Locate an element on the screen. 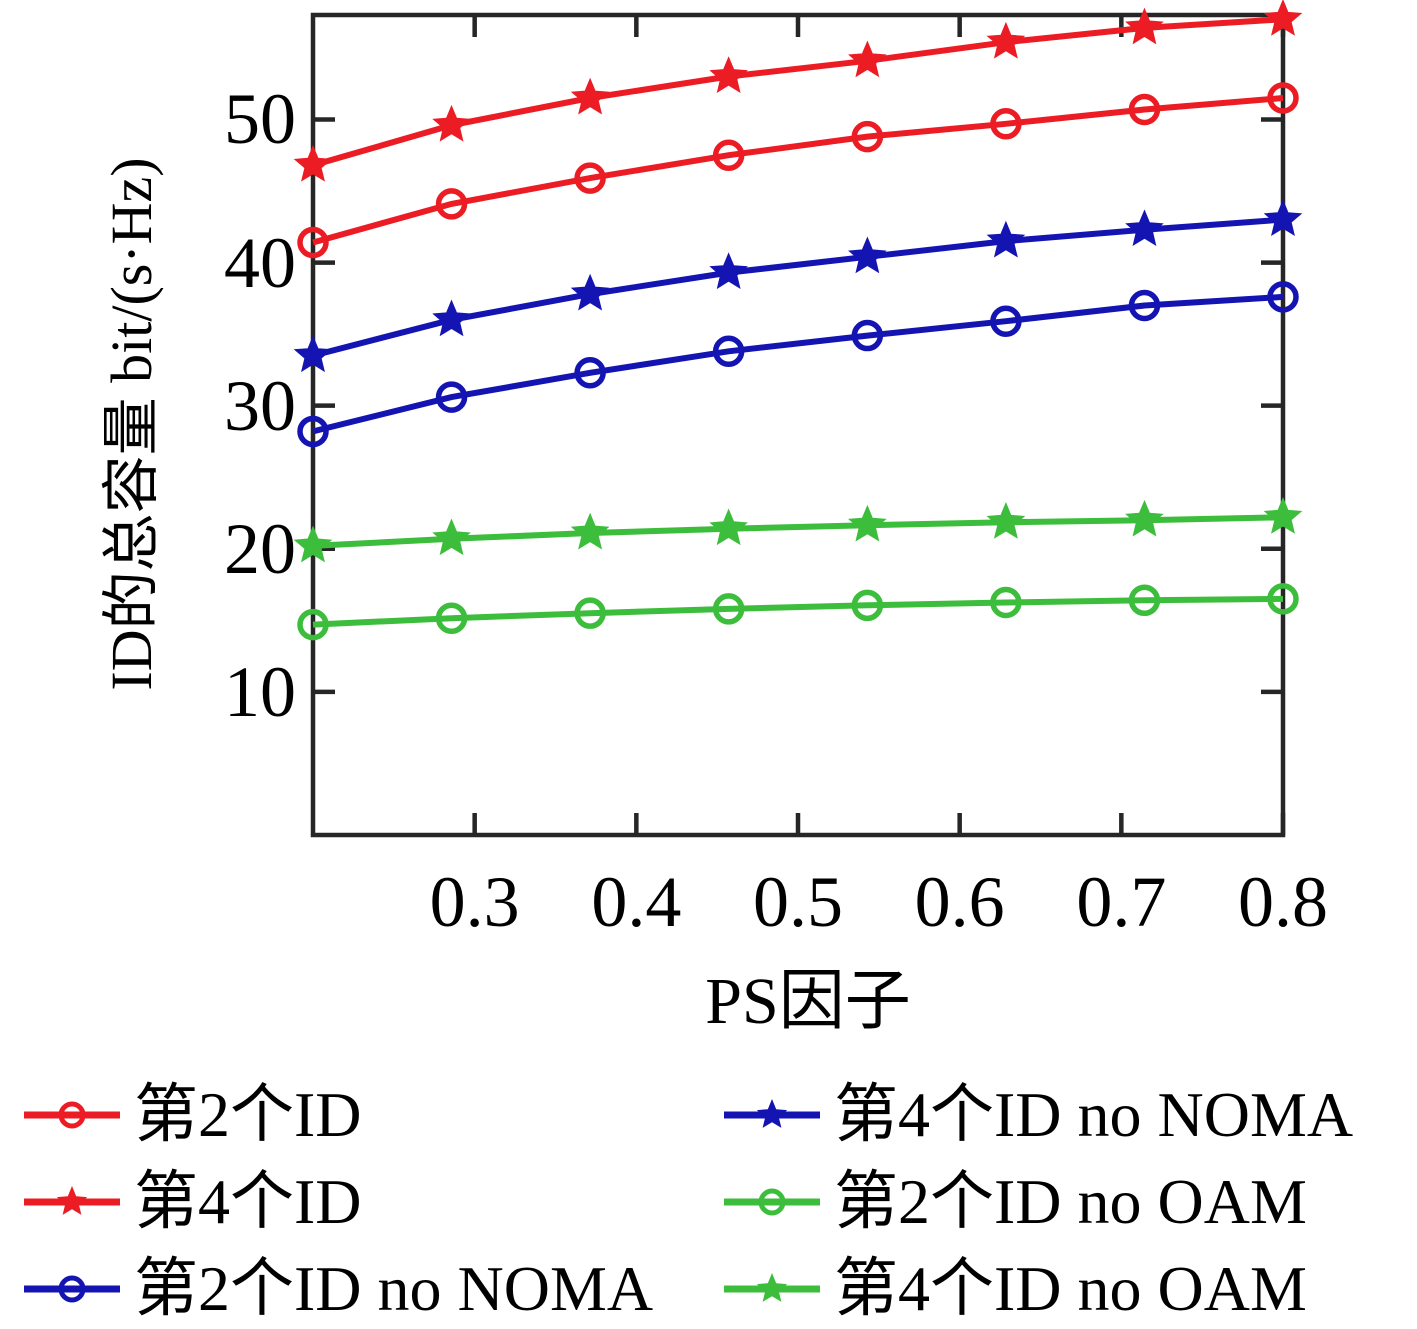 This screenshot has width=1417, height=1329. legend-item: 第2个ID is located at coordinates (192, 1115).